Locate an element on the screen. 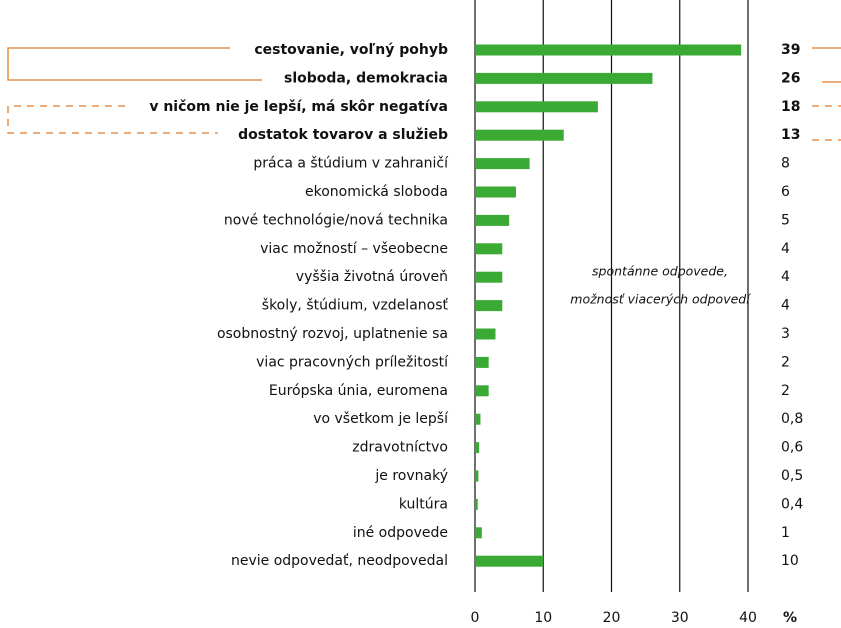 Image resolution: width=841 pixels, height=628 pixels. value-label: 26 is located at coordinates (790, 78).